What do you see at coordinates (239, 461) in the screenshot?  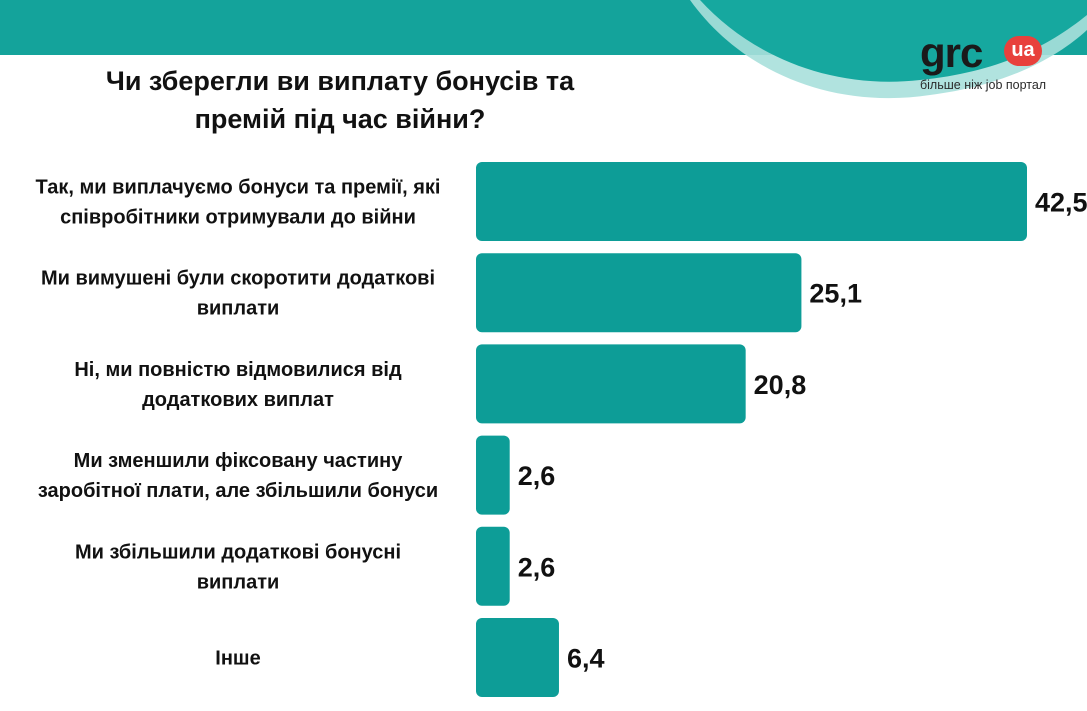 I see `category-label-line: Ми зменшили фіксовану частину` at bounding box center [239, 461].